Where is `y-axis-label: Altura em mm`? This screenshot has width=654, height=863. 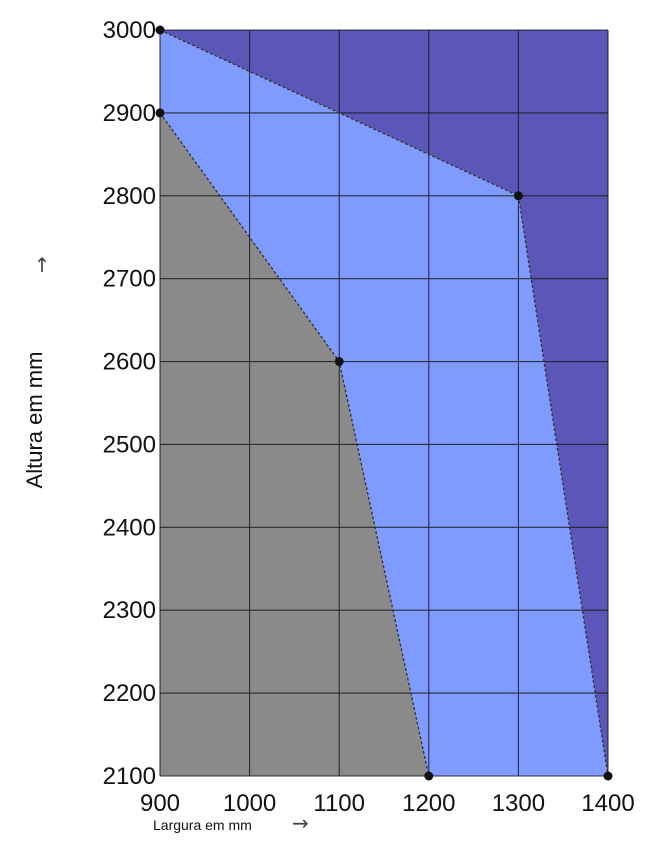 y-axis-label: Altura em mm is located at coordinates (34, 420).